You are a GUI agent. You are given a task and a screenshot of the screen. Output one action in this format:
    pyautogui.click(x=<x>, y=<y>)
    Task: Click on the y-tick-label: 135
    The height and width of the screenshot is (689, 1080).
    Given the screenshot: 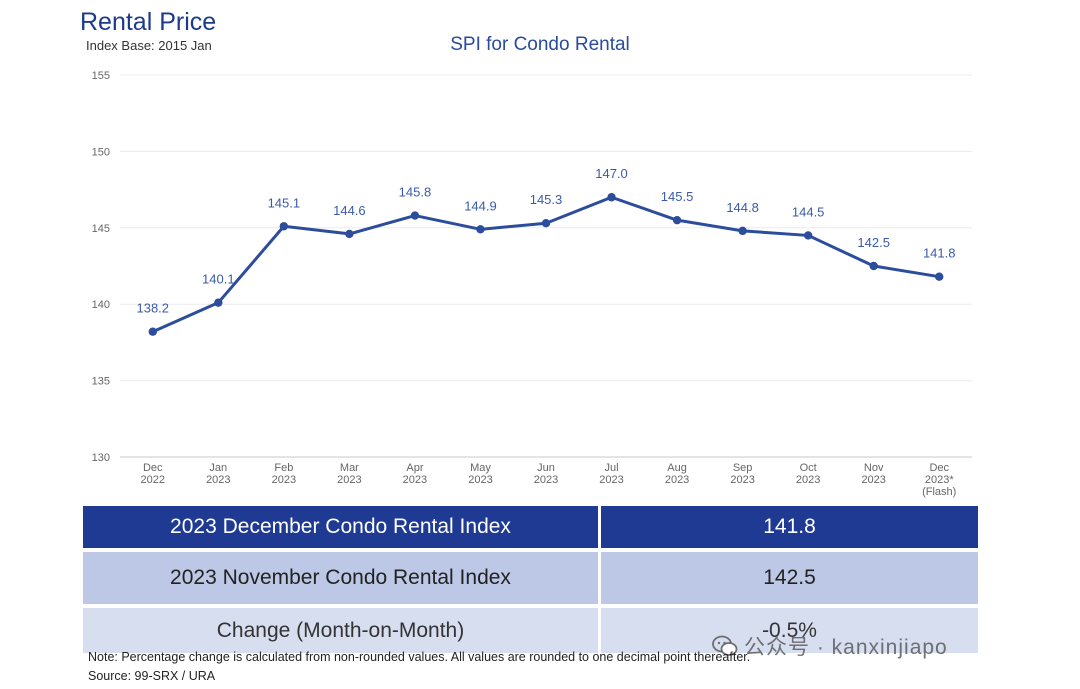 What is the action you would take?
    pyautogui.click(x=101, y=382)
    